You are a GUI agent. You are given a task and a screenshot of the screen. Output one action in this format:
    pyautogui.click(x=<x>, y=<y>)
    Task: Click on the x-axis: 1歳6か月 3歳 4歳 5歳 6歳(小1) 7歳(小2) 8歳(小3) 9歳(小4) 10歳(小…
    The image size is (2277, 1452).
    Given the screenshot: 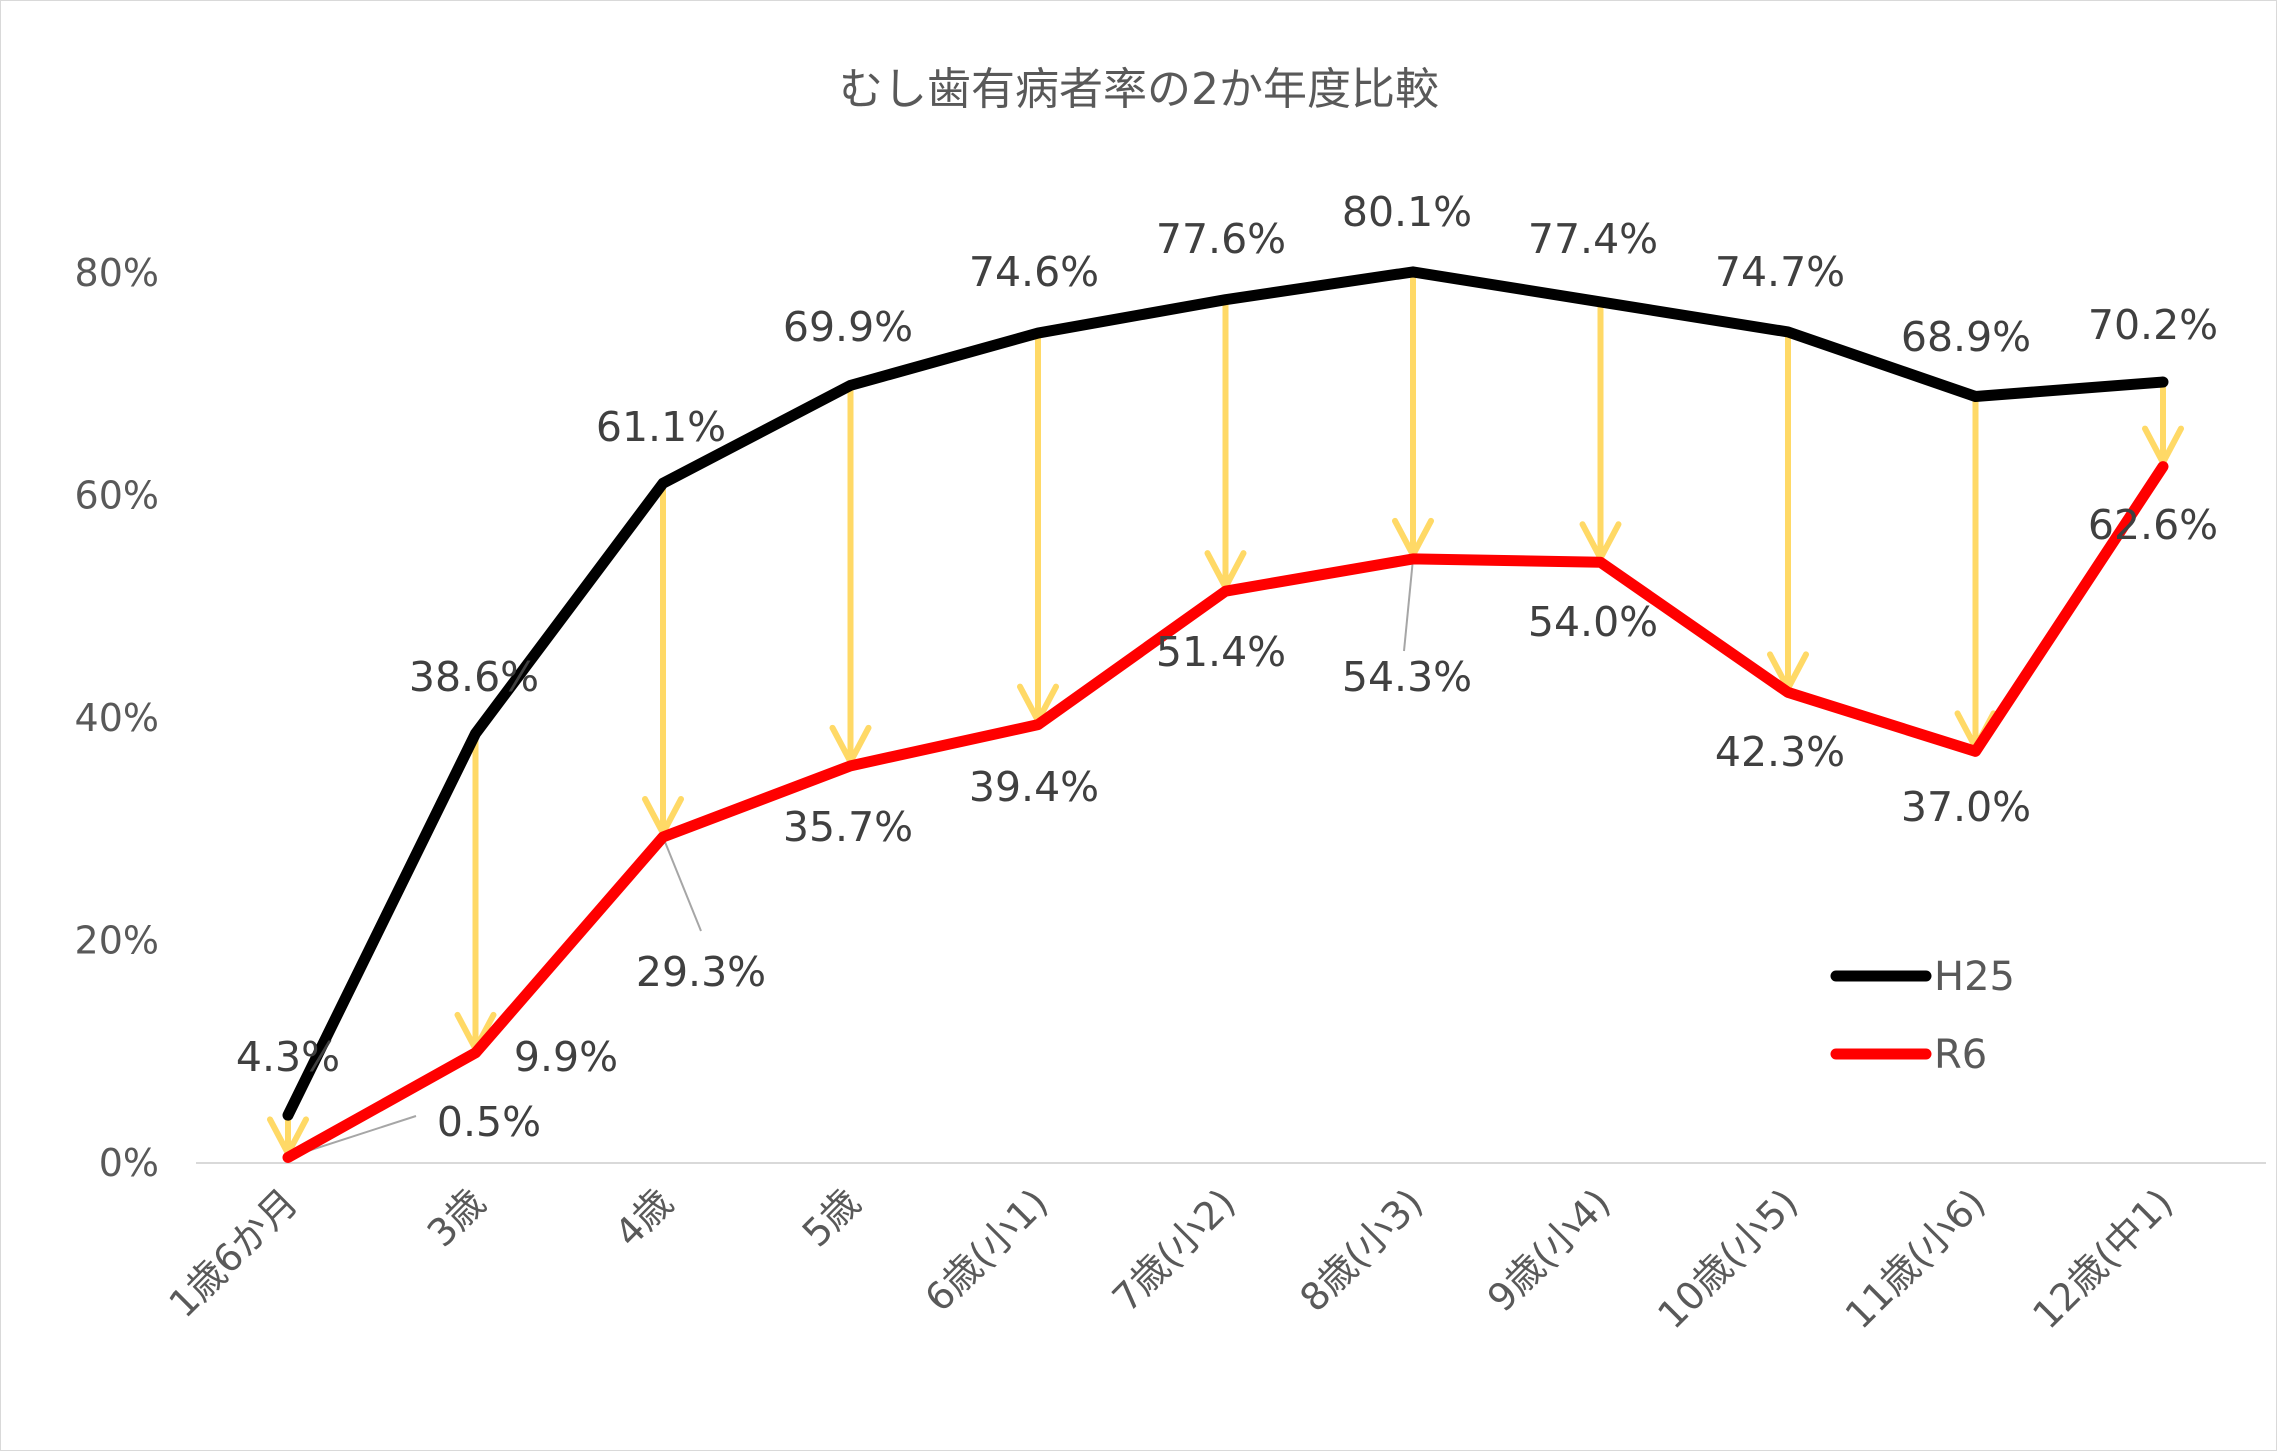 What is the action you would take?
    pyautogui.click(x=1170, y=1258)
    